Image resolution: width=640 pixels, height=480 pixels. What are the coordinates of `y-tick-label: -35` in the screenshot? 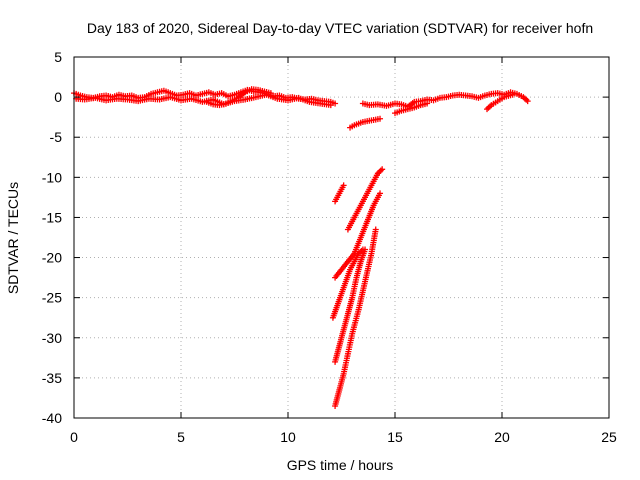 It's located at (52, 378).